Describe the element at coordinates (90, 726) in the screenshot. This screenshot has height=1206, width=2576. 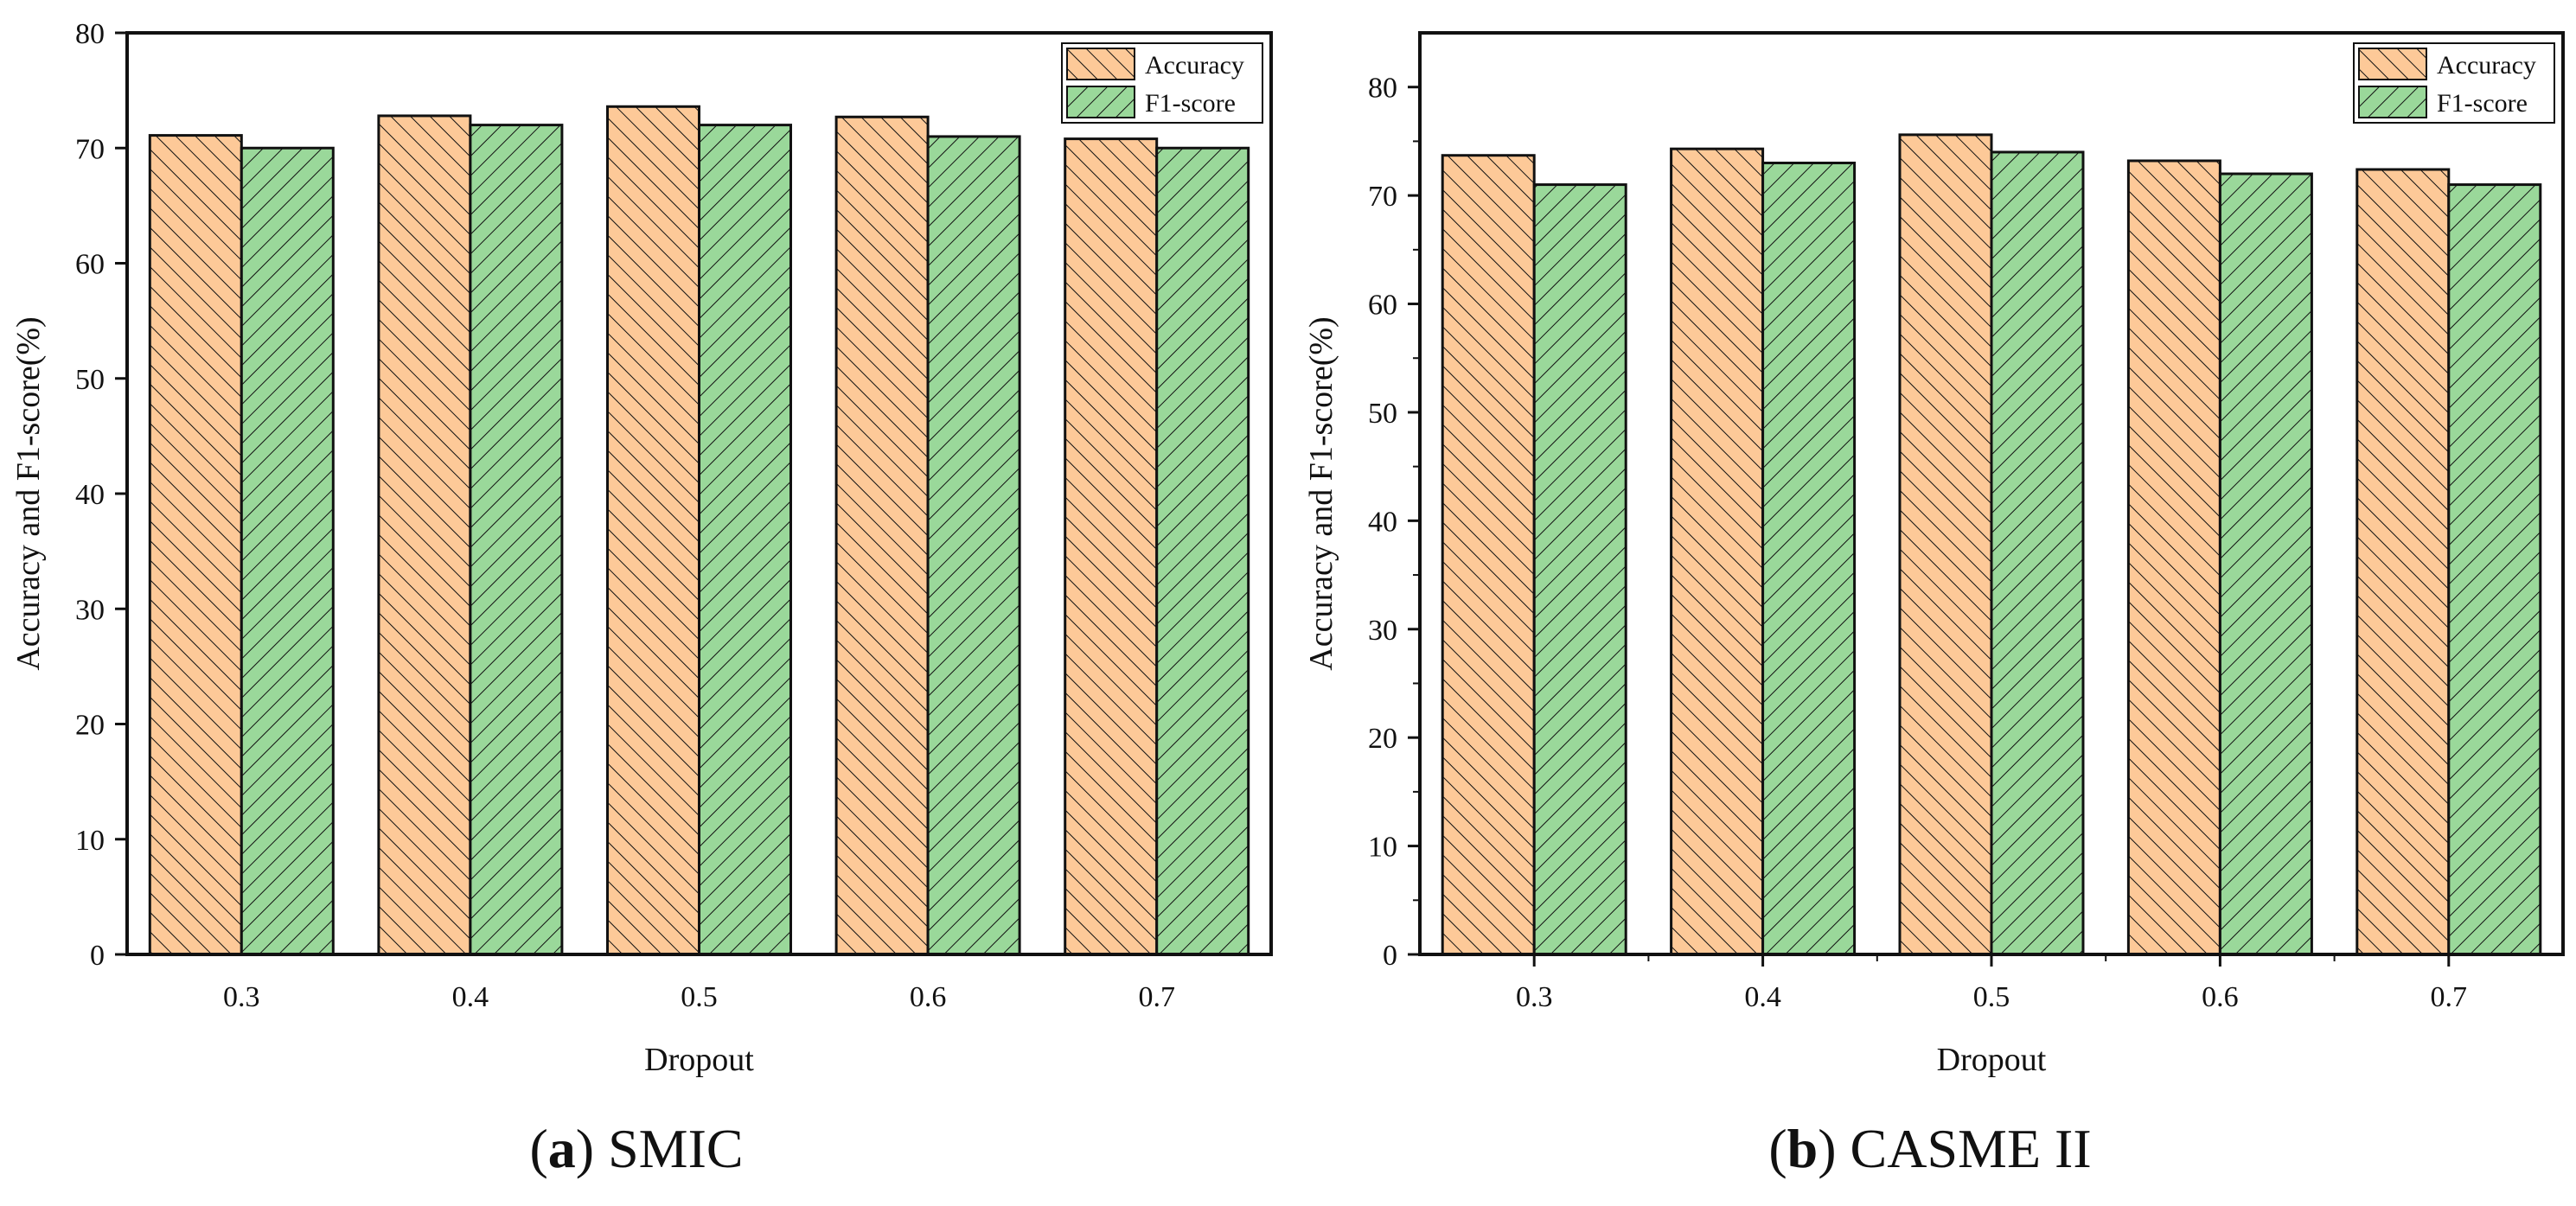
I see `y-tick-label-20-panel-a: 20` at that location.